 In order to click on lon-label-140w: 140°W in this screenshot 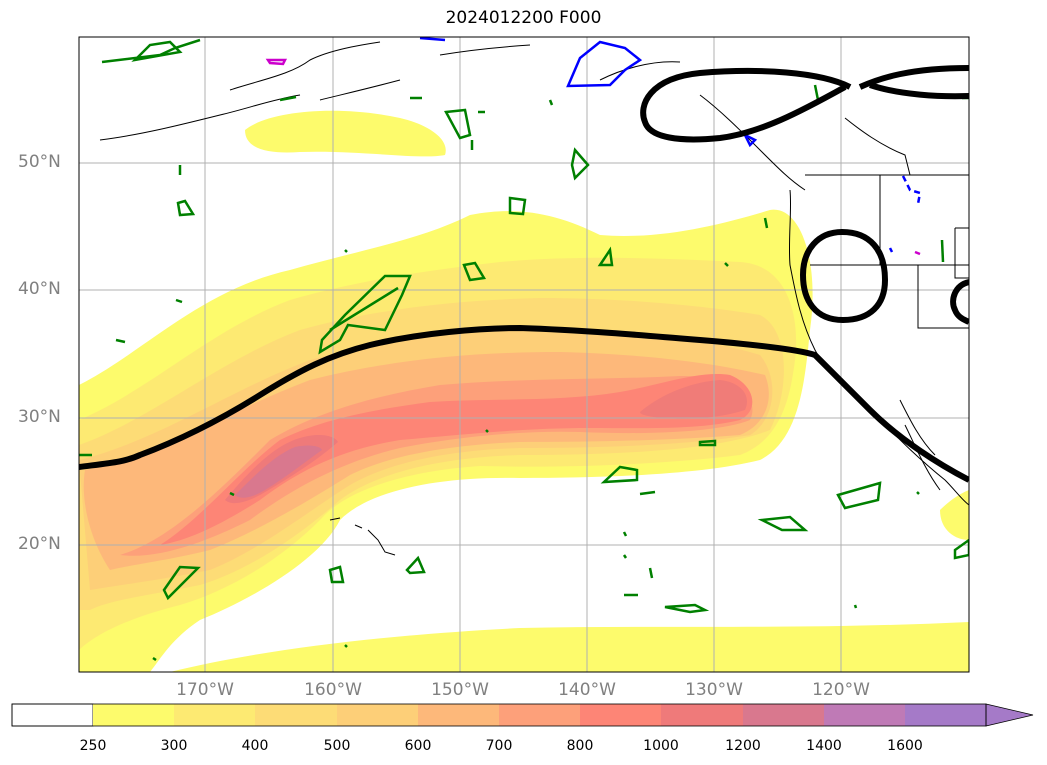, I will do `click(587, 690)`.